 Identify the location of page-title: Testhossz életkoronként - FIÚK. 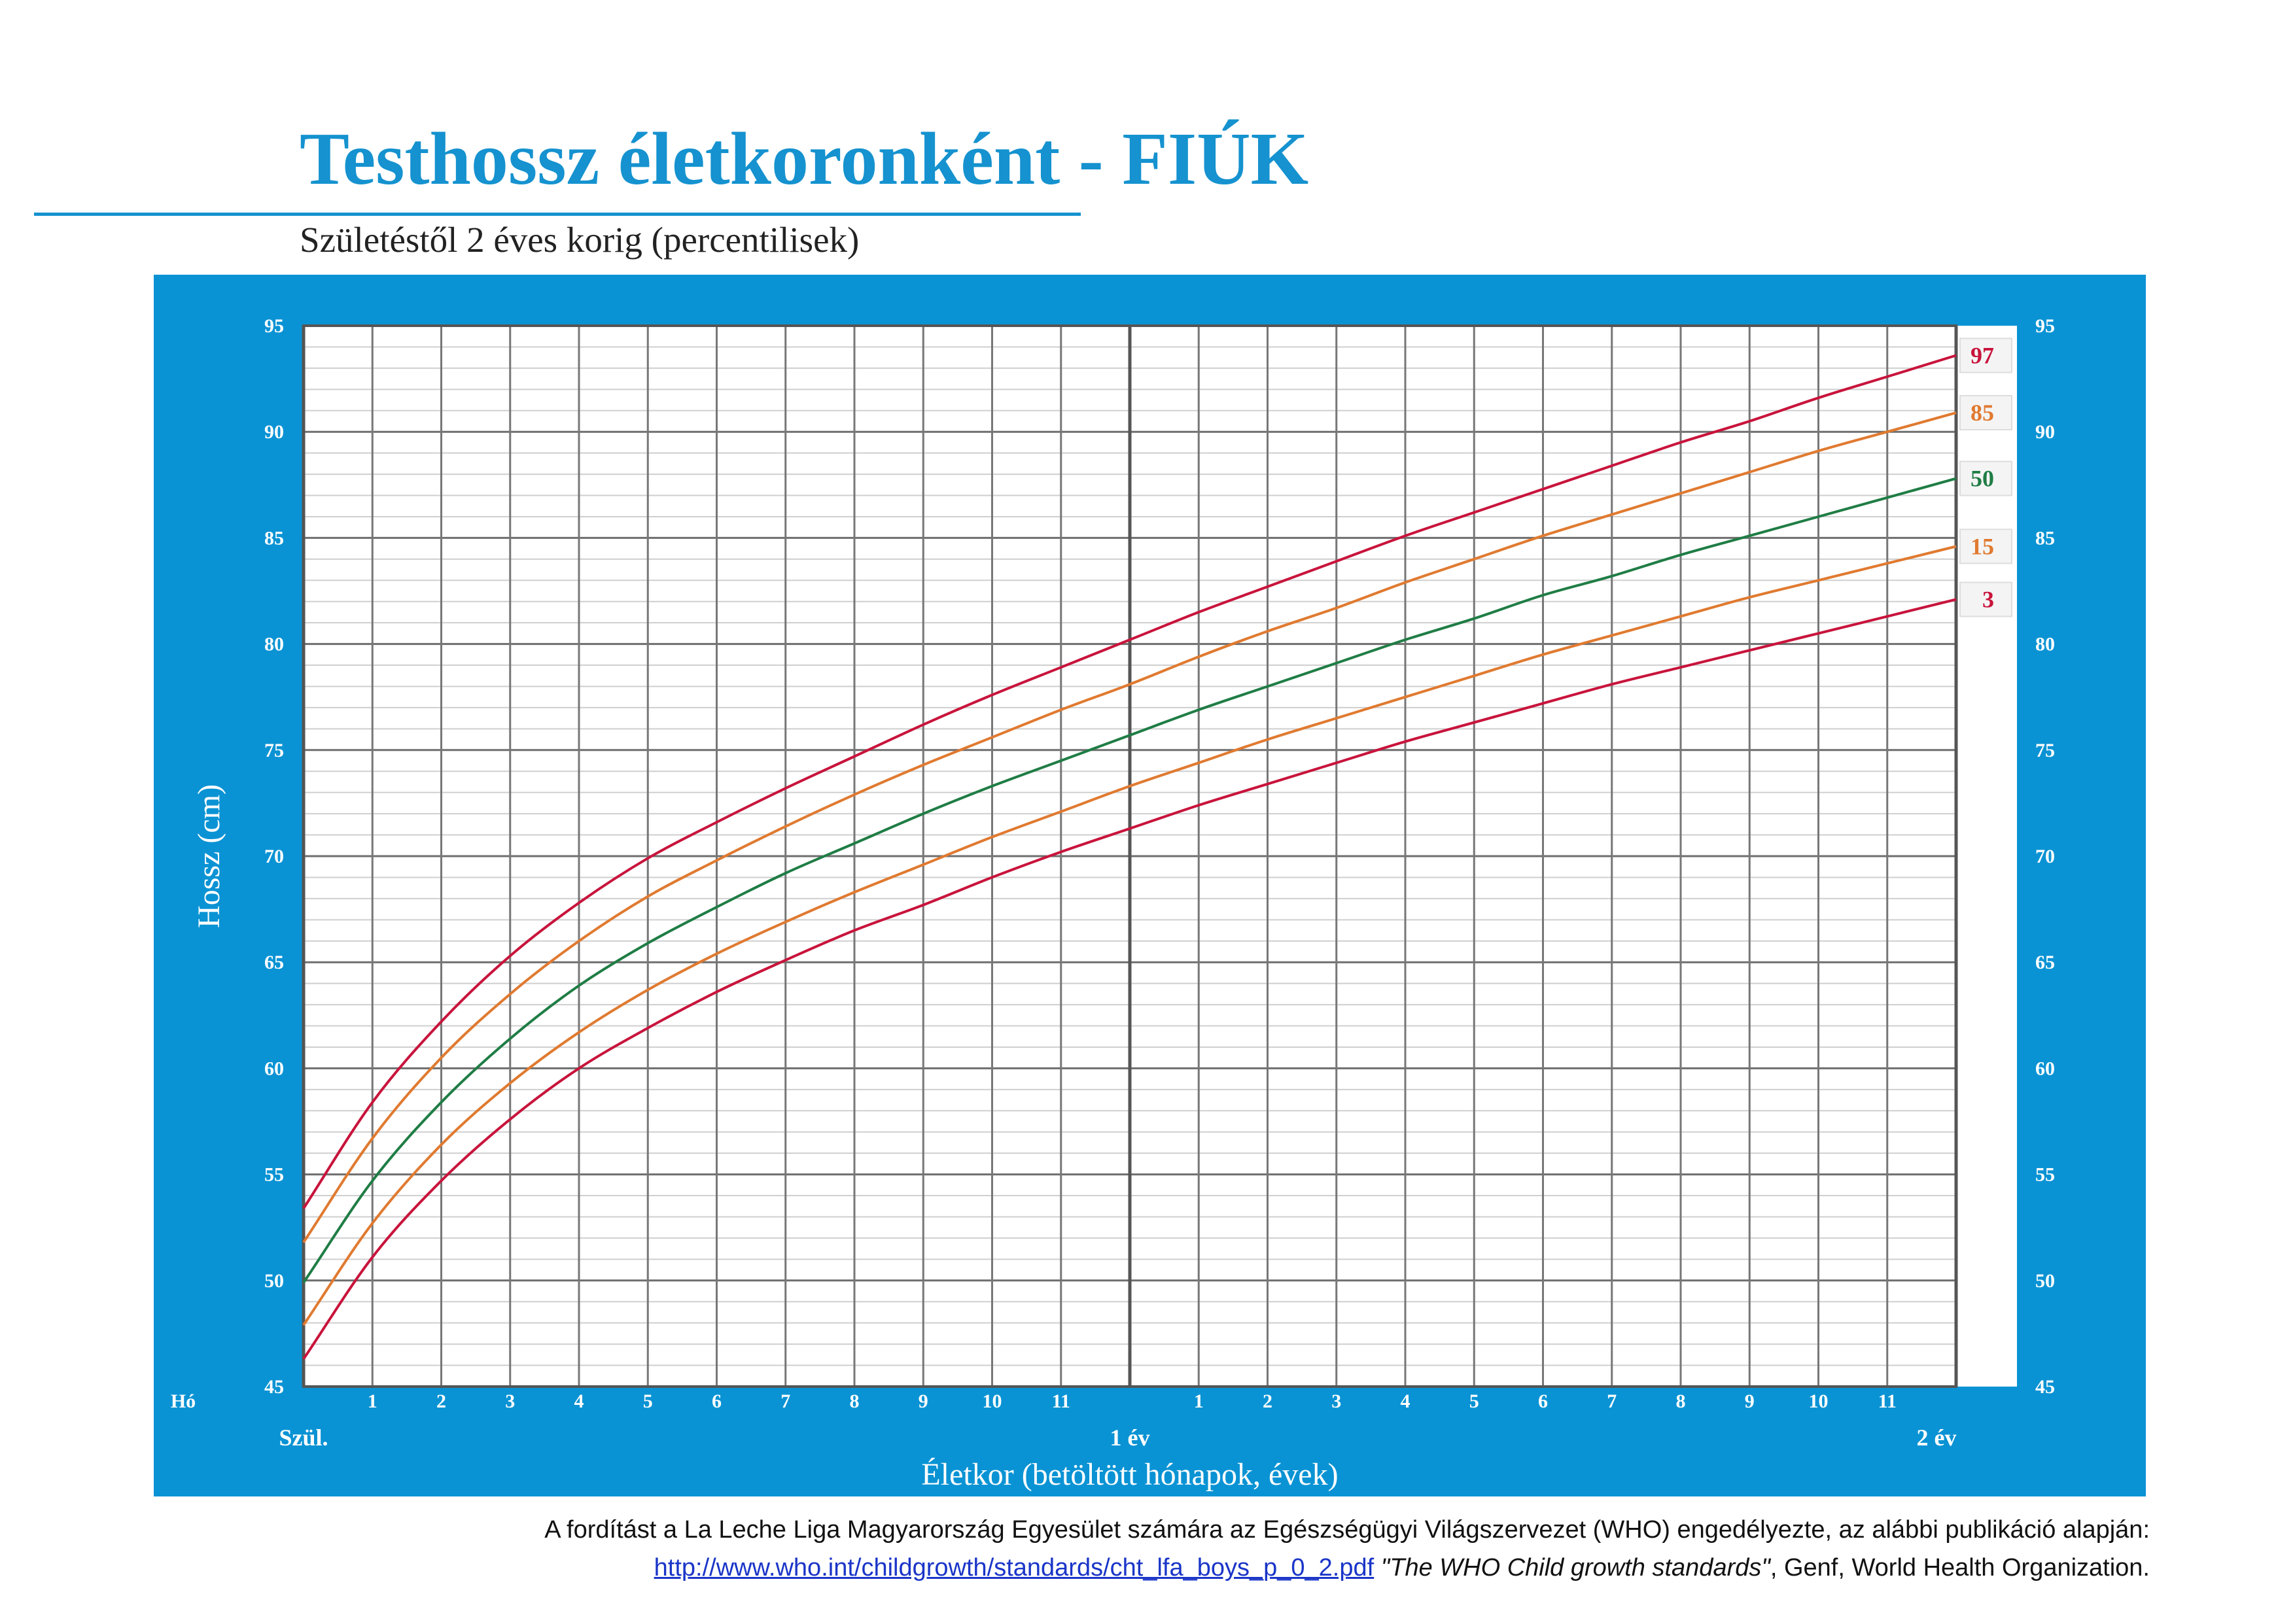
(804, 158).